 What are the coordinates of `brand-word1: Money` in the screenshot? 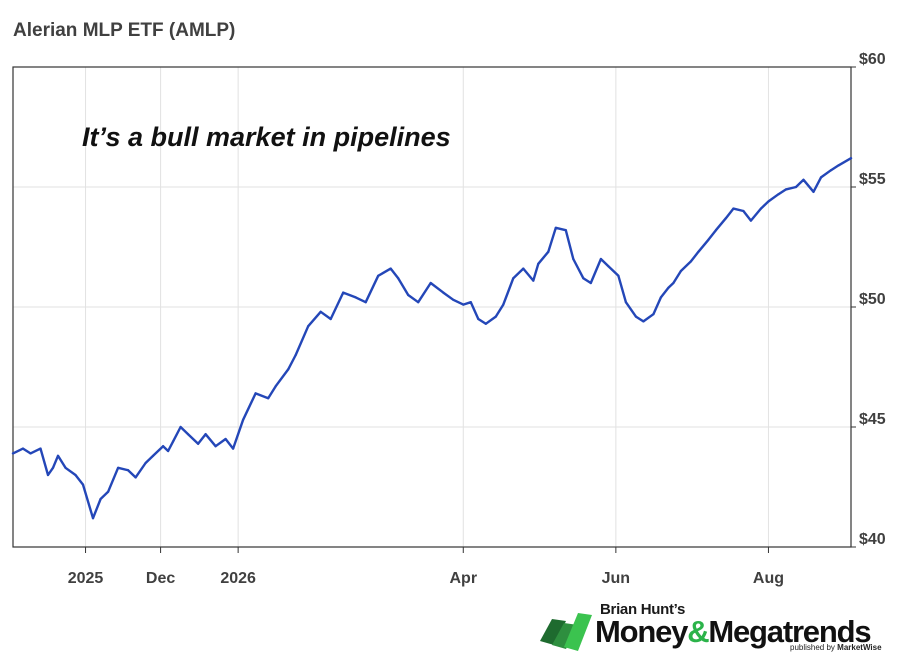 It's located at (641, 631).